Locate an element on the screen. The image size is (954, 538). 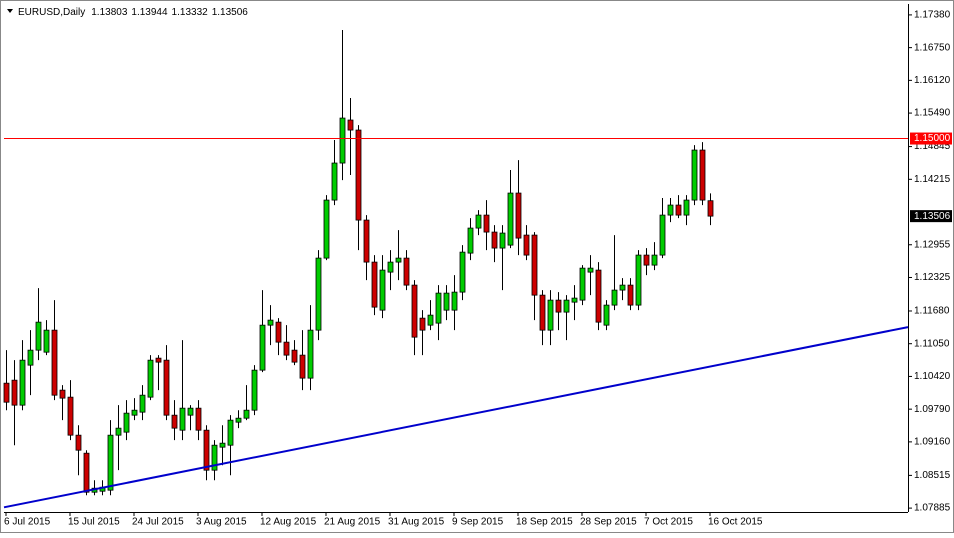
header-value: 1.13332 is located at coordinates (190, 12).